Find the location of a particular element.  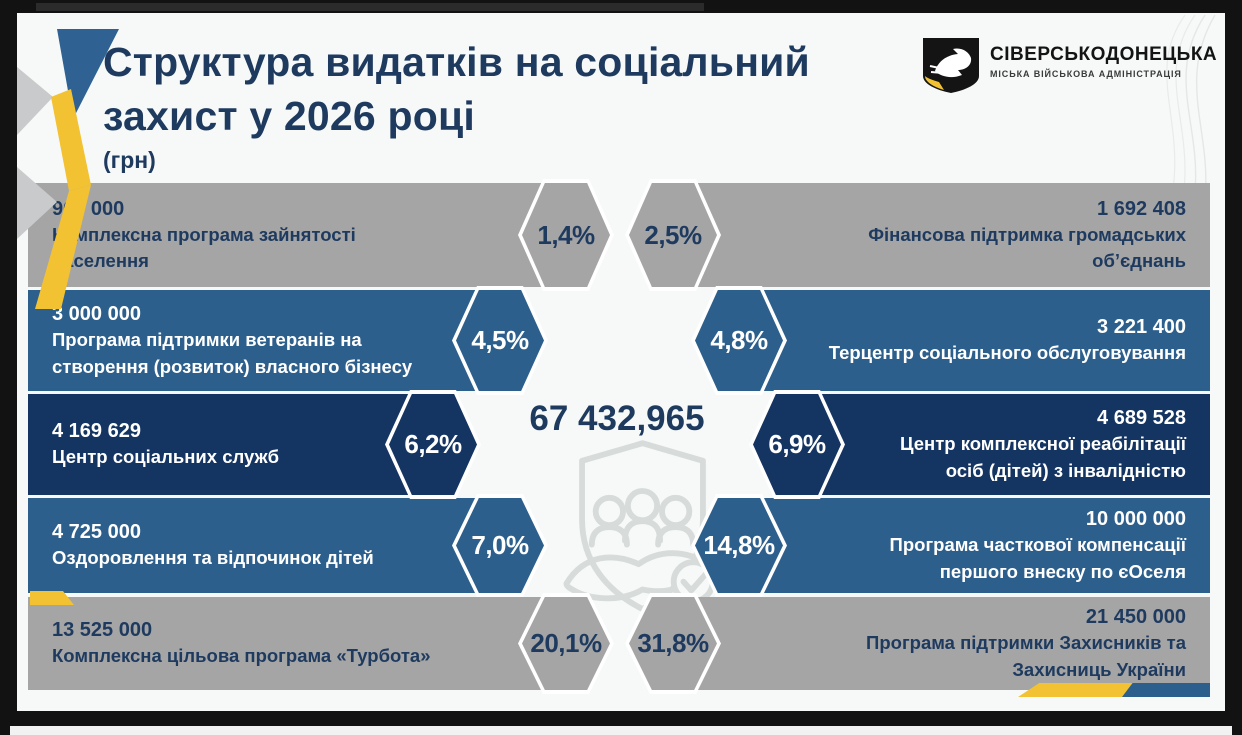

percent-value: 6,9% is located at coordinates (797, 444).